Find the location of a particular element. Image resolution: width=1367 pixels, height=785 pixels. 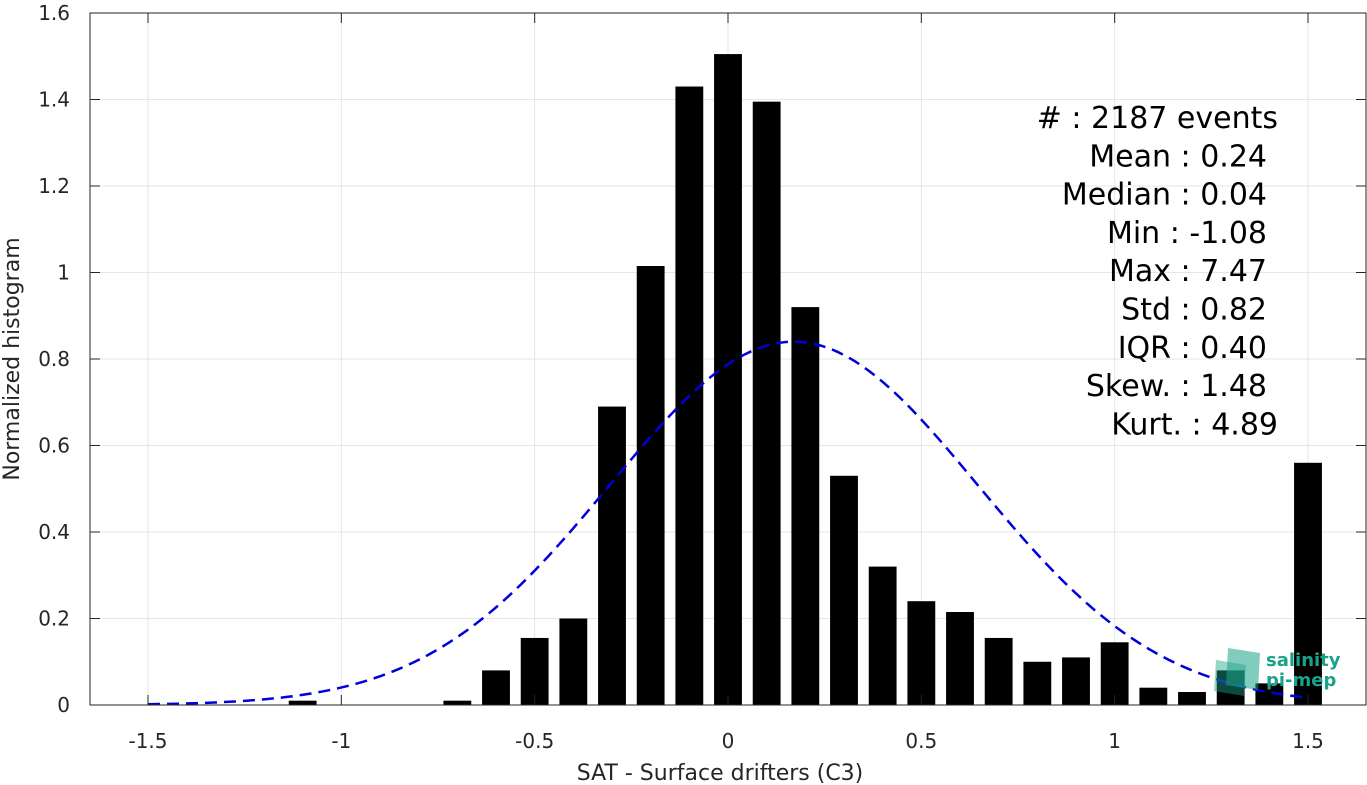

y-tick-label: 1 is located at coordinates (63, 273).